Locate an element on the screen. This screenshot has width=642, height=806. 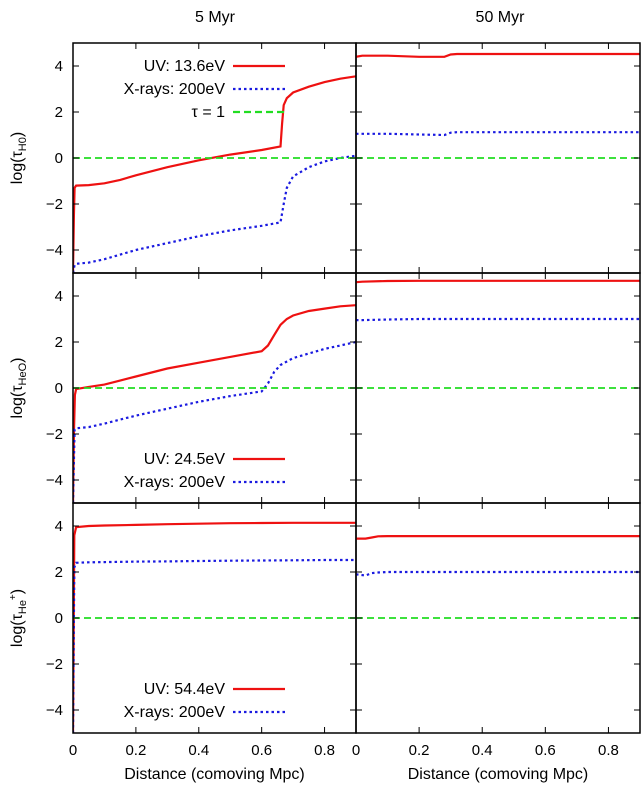
legend-entry: UV: 54.4eV is located at coordinates (214, 689).